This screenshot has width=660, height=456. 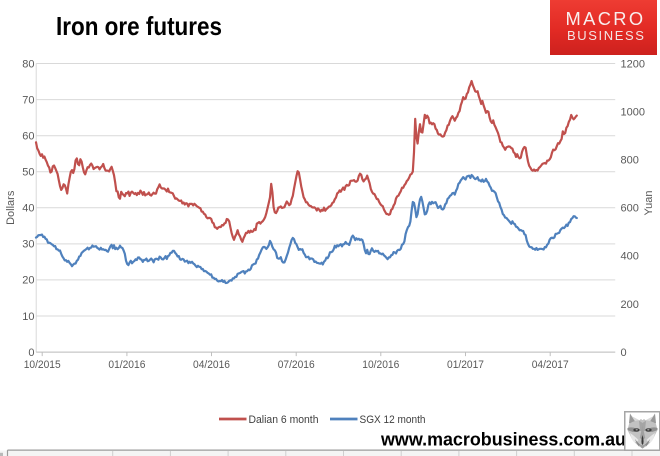 What do you see at coordinates (380, 365) in the screenshot?
I see `svg-text: 10/2016` at bounding box center [380, 365].